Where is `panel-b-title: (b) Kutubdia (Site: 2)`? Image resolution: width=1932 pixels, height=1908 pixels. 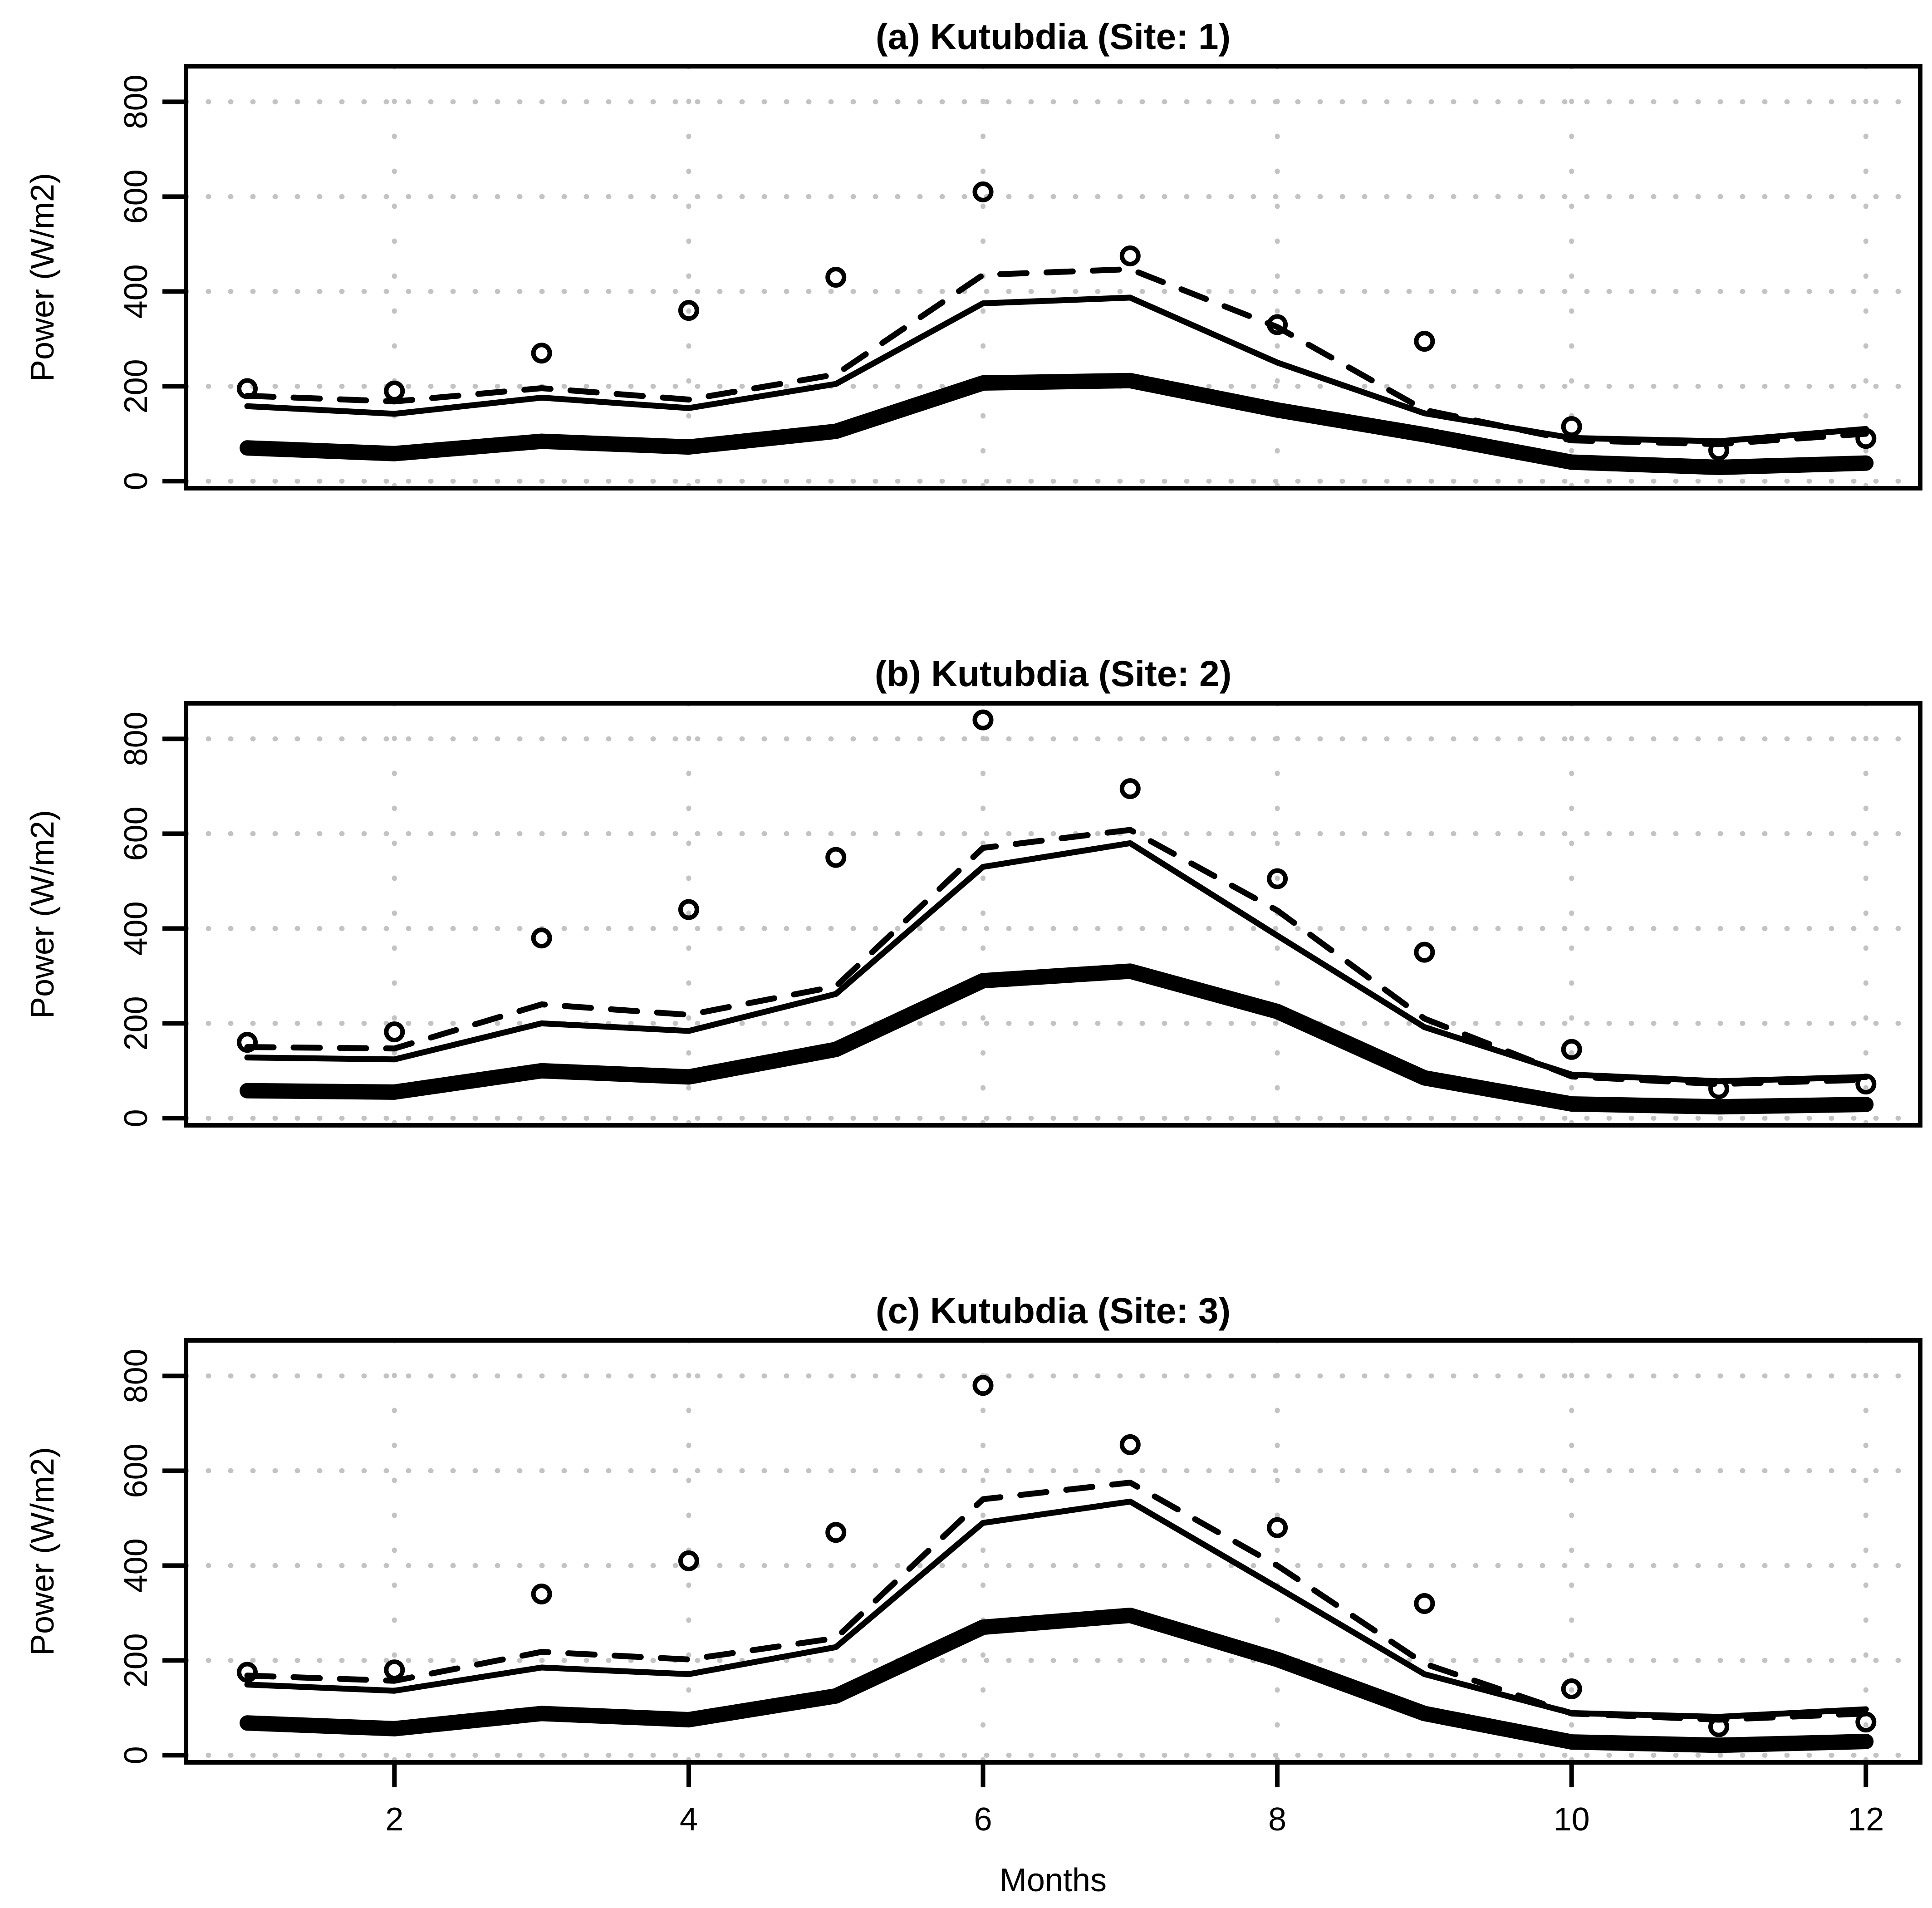 panel-b-title: (b) Kutubdia (Site: 2) is located at coordinates (1053, 673).